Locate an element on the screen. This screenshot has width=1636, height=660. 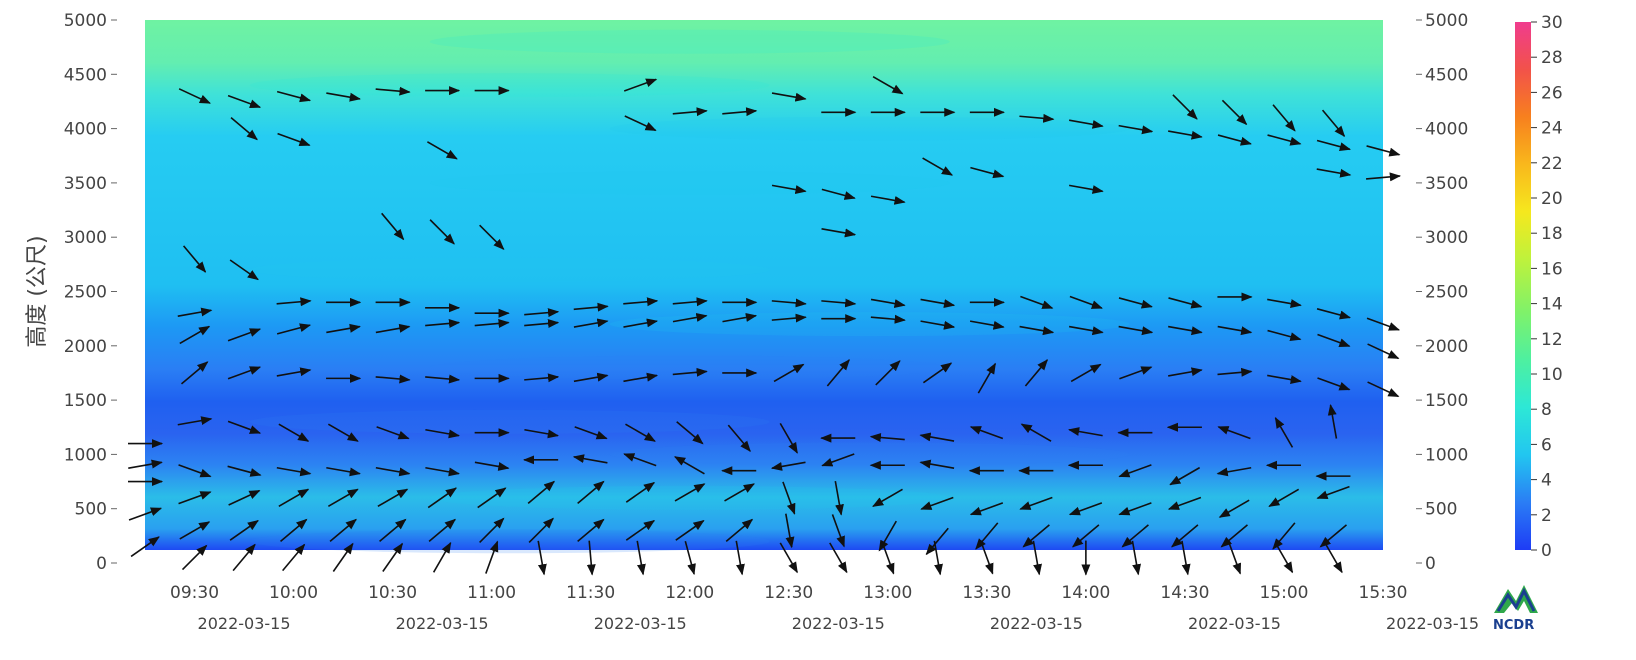
y-tick-label-right: 500 is located at coordinates (1441, 510).